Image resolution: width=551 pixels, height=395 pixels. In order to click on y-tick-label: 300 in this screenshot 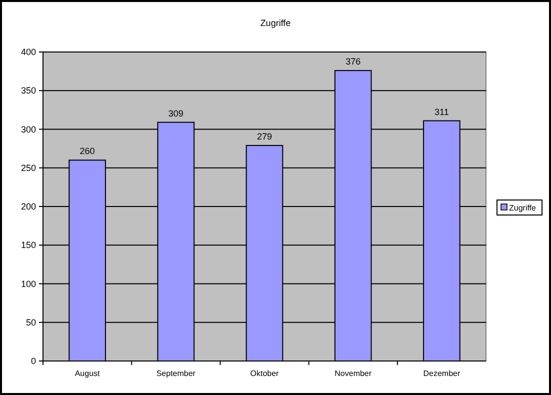, I will do `click(28, 129)`.